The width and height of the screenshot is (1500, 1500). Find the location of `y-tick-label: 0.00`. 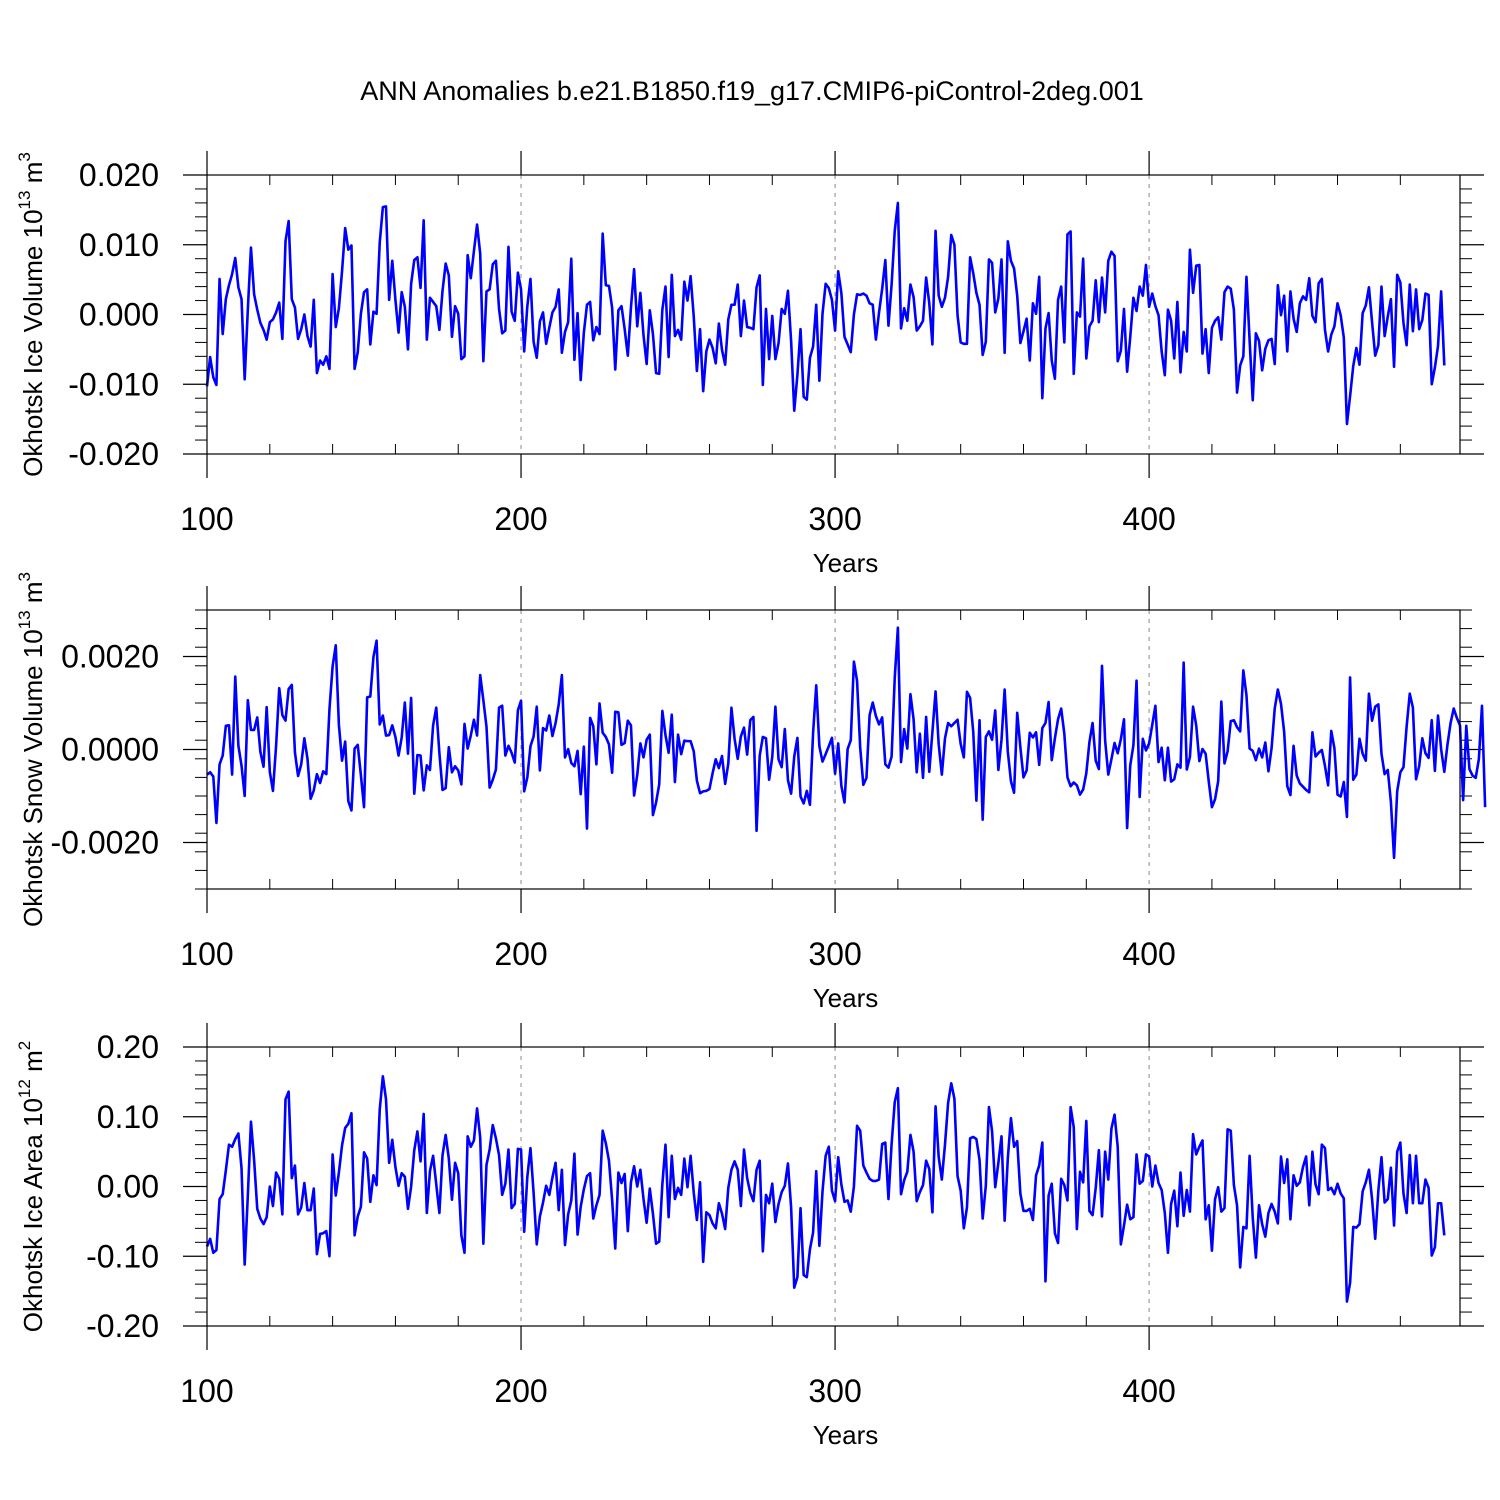

y-tick-label: 0.00 is located at coordinates (128, 1187).